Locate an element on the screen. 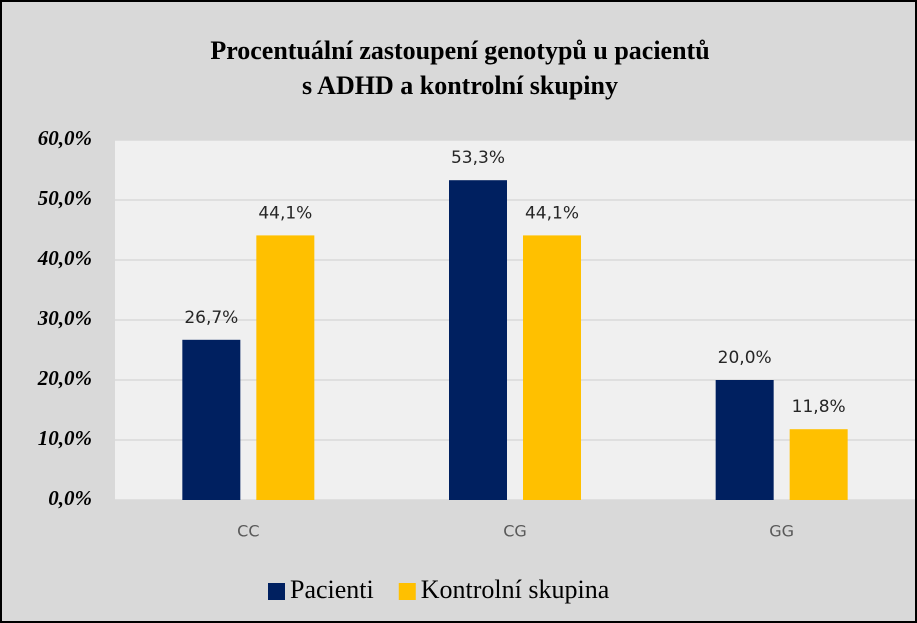 This screenshot has height=623, width=917. x-tick-label: GG is located at coordinates (781, 531).